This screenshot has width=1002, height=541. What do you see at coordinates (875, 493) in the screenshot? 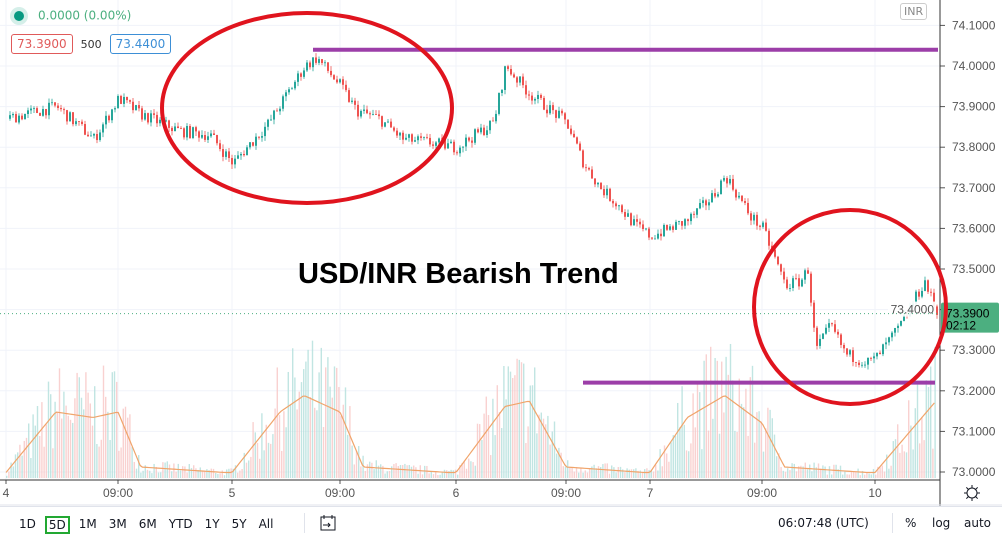
I see `x-tick-label: 10` at bounding box center [875, 493].